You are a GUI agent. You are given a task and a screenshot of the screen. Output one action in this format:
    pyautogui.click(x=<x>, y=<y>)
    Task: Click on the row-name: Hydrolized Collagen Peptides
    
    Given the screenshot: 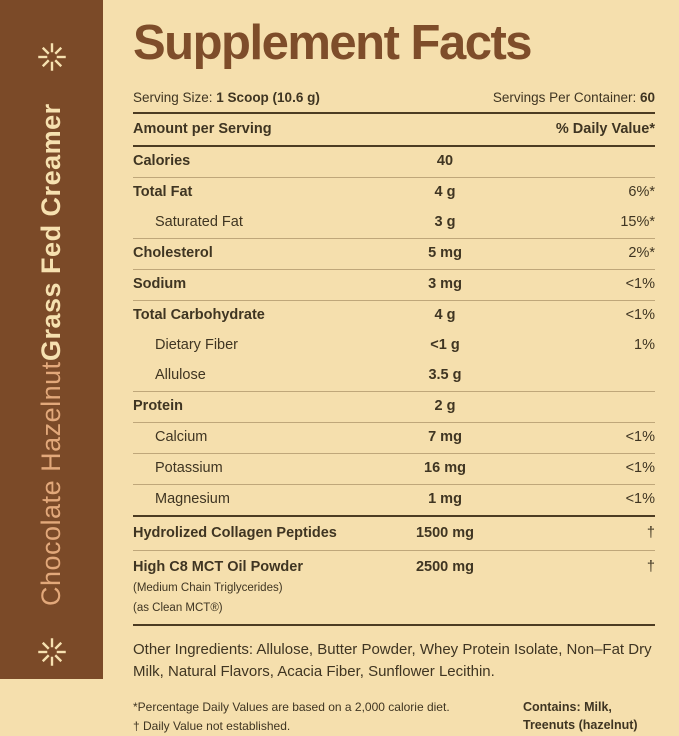 What is the action you would take?
    pyautogui.click(x=235, y=532)
    